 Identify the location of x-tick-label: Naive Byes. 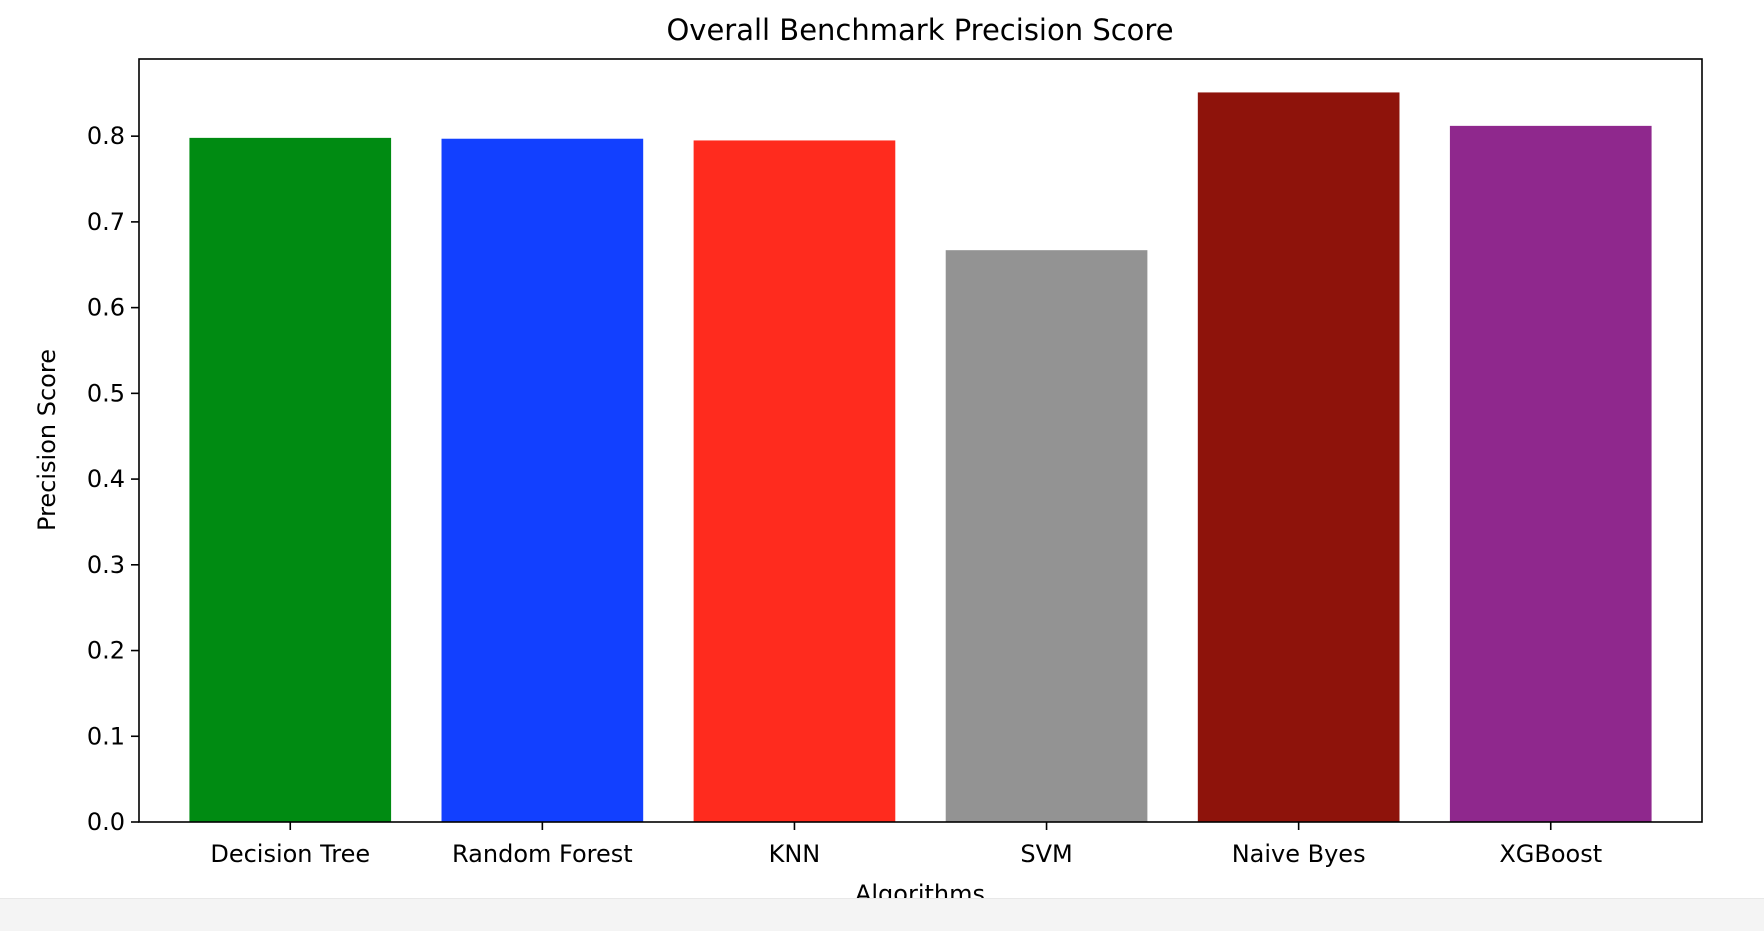
(1299, 854).